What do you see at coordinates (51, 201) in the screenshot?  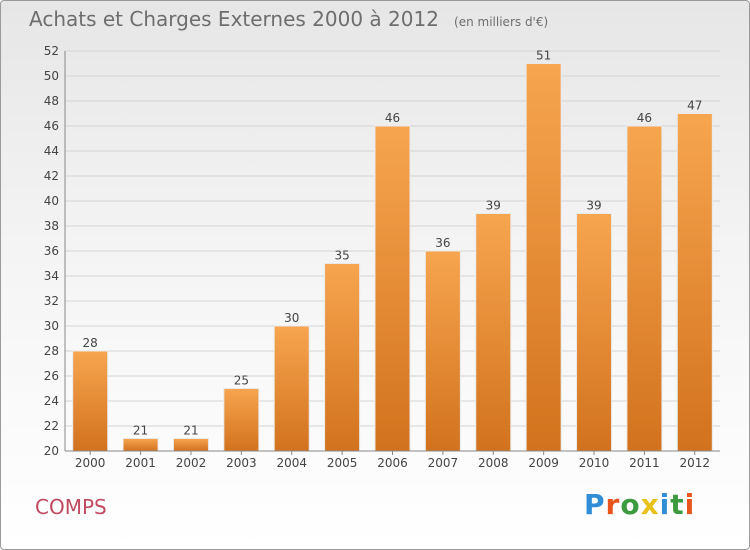 I see `y-tick-label: 40` at bounding box center [51, 201].